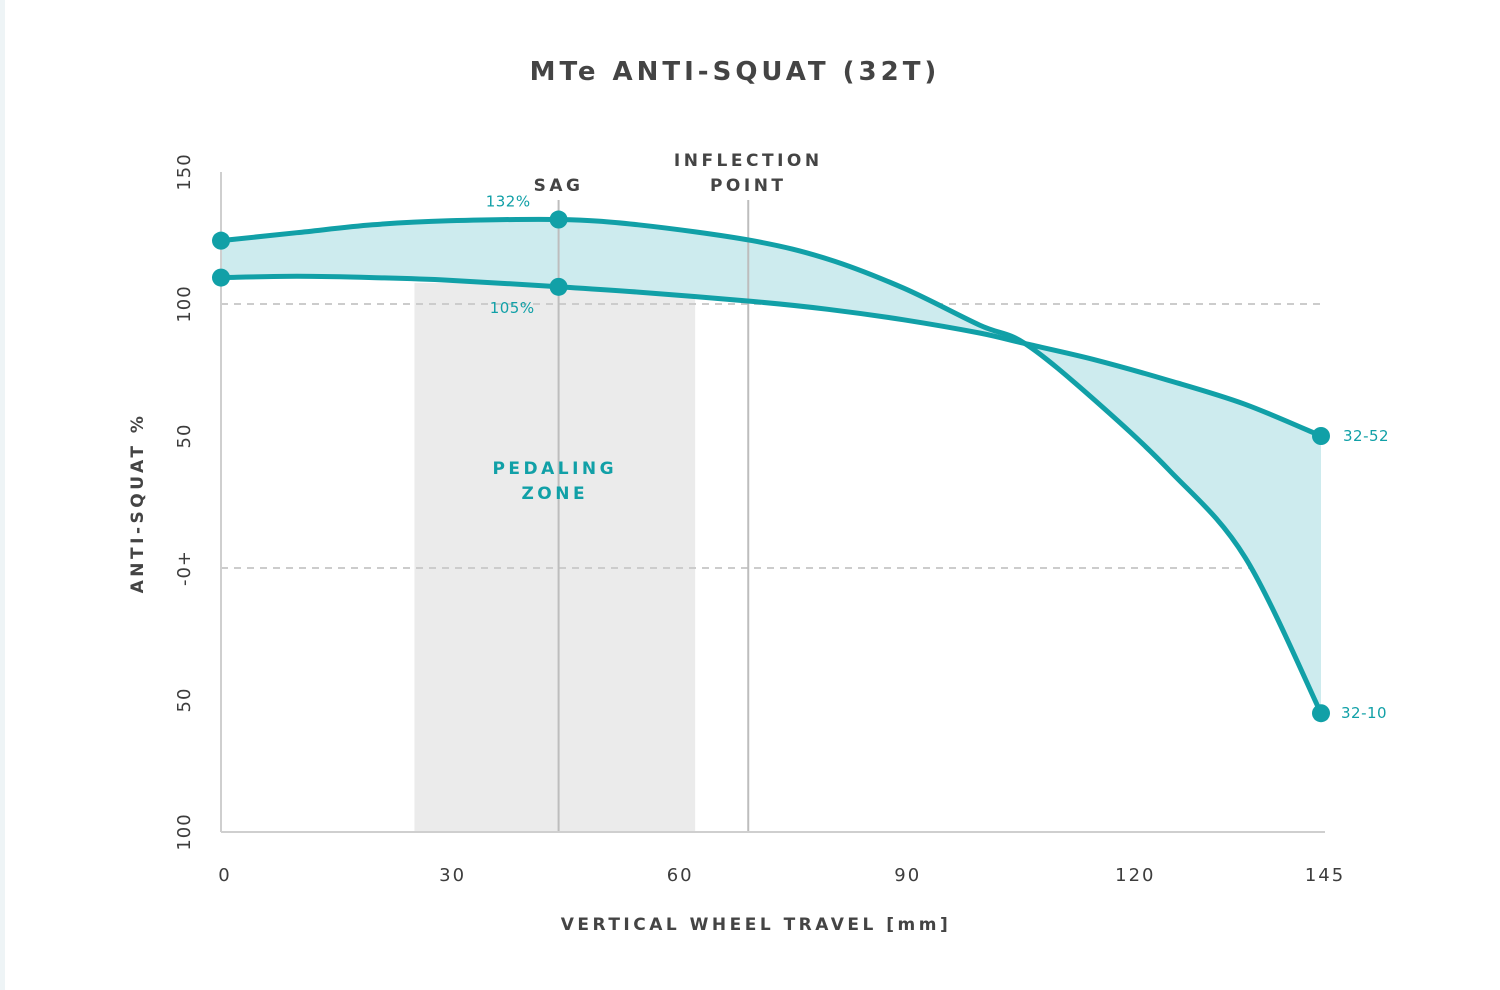  Describe the element at coordinates (512, 308) in the screenshot. I see `data-label-105: 105%` at that location.